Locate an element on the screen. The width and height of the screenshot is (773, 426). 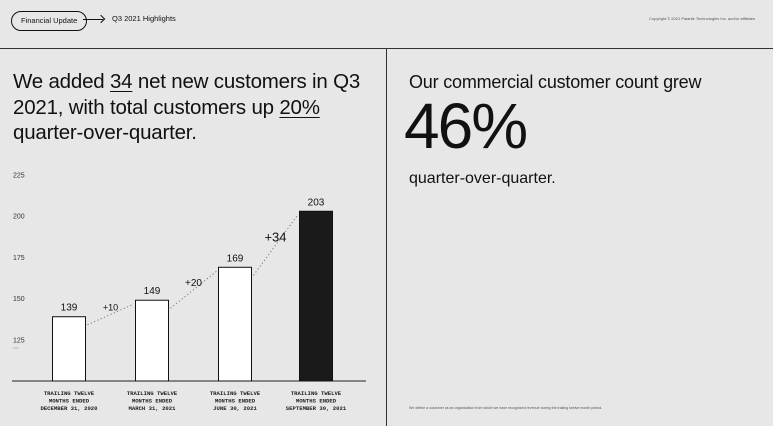
growth-big-number: 46% is located at coordinates (466, 126).